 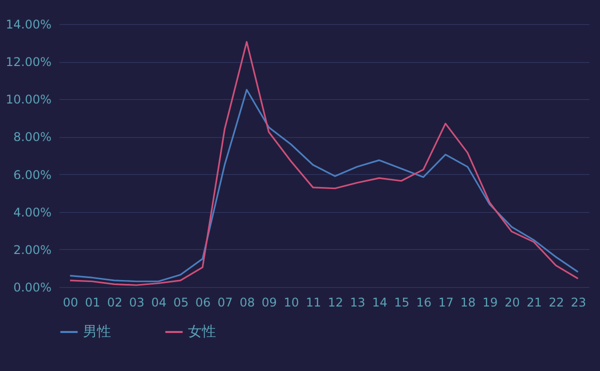 I want to click on y-tick-label: 4.00%, so click(x=32, y=212).